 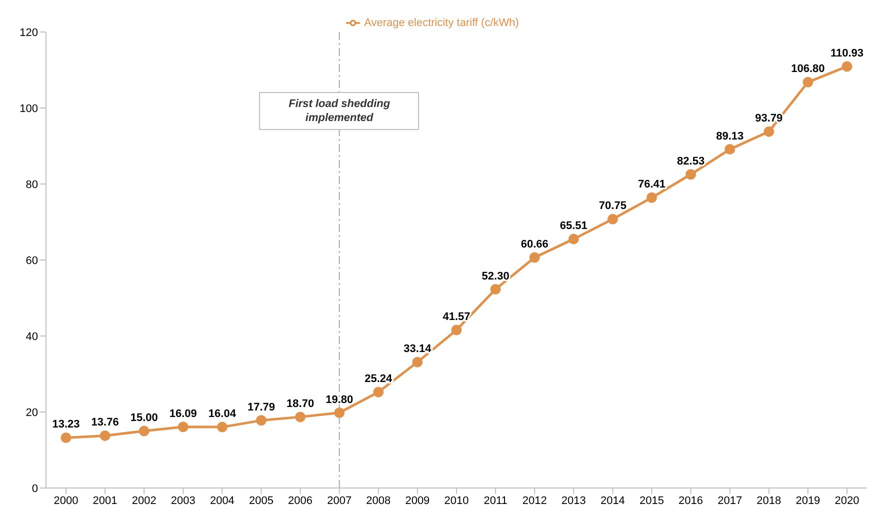 I want to click on y-tick-label: 0, so click(x=35, y=488).